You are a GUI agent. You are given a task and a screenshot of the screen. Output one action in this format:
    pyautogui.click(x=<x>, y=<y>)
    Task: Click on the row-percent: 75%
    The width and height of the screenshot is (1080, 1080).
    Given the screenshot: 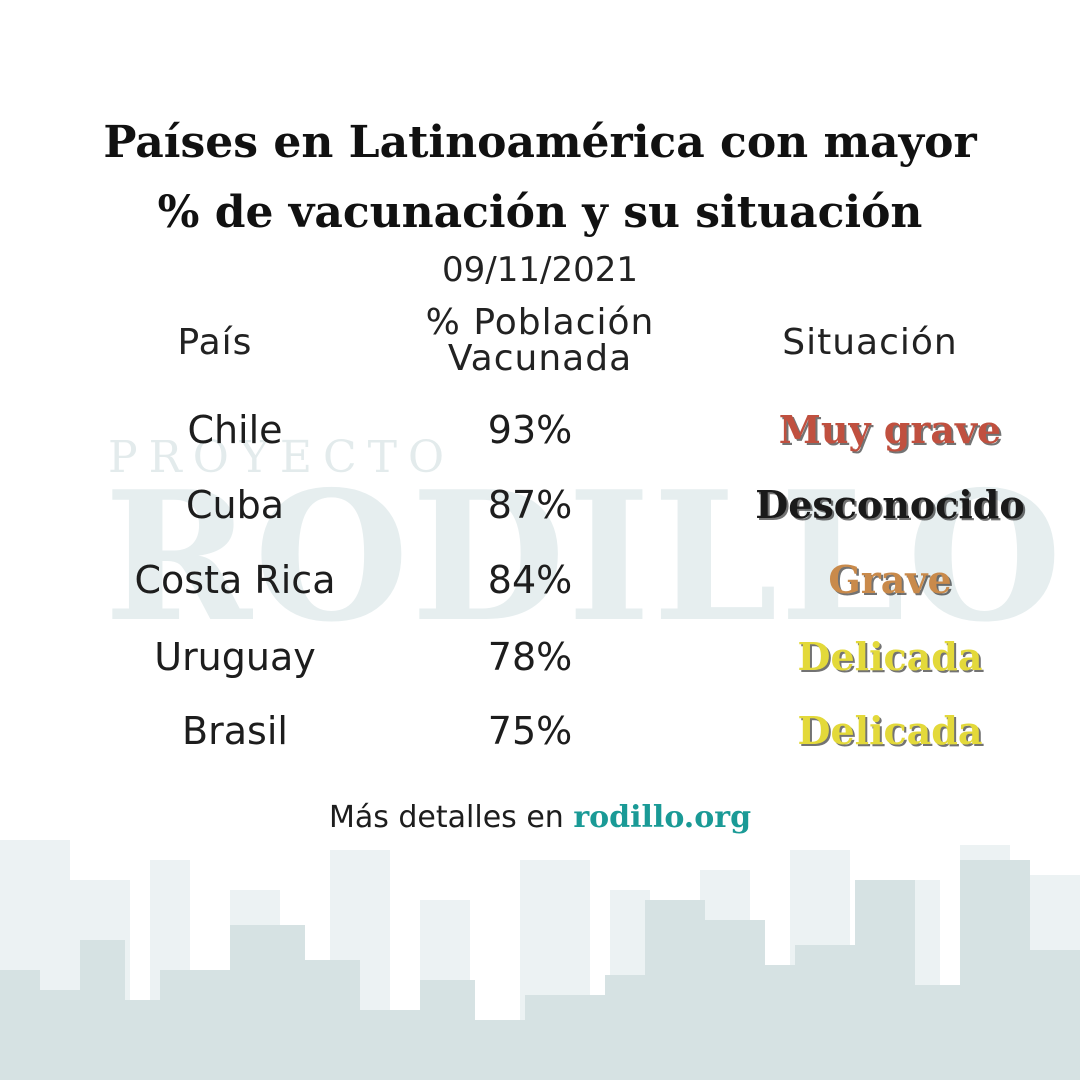 What is the action you would take?
    pyautogui.click(x=530, y=731)
    